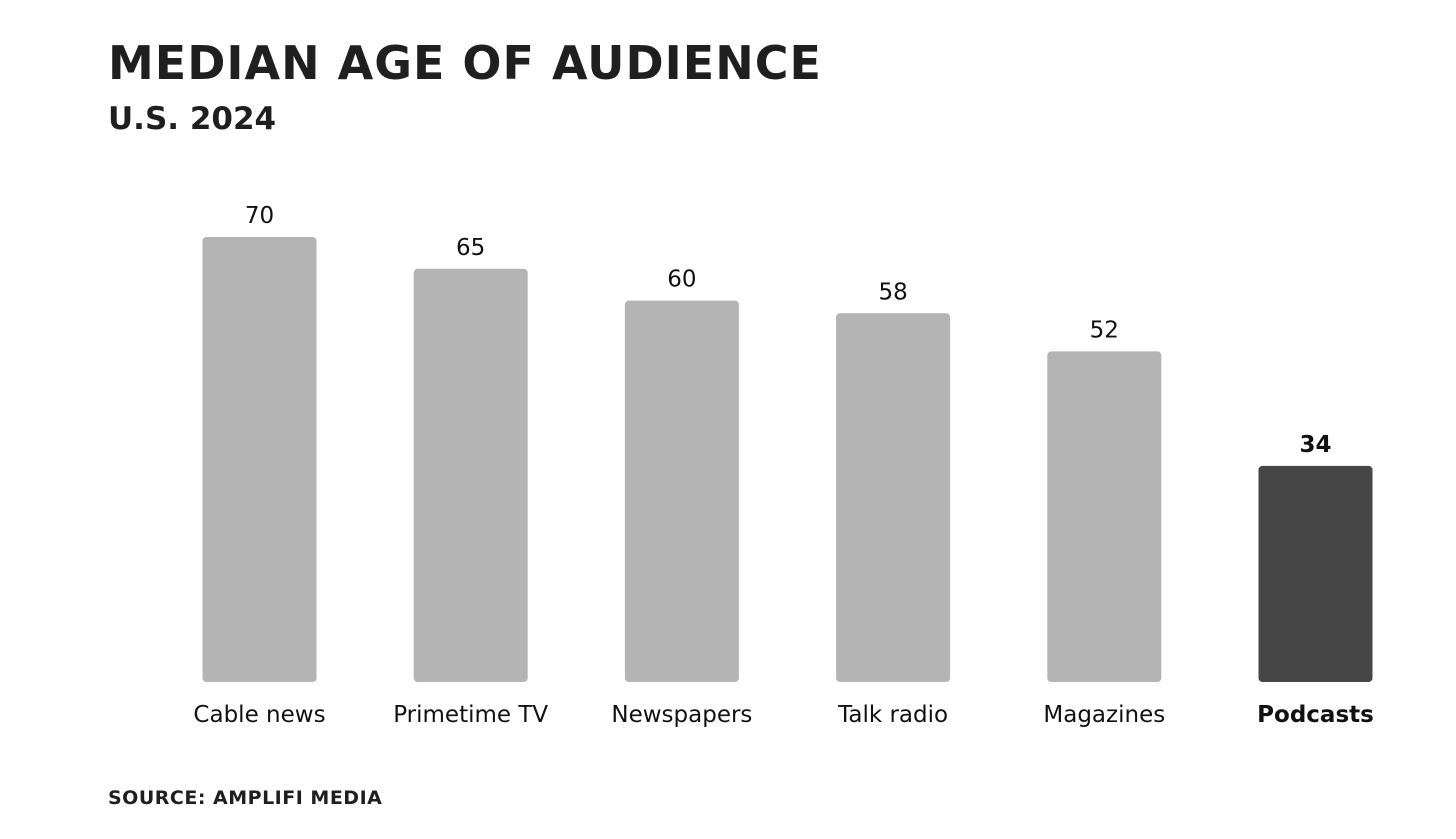 This screenshot has height=839, width=1456. What do you see at coordinates (465, 63) in the screenshot?
I see `chart-title: MEDIAN AGE OF AUDIENCE` at bounding box center [465, 63].